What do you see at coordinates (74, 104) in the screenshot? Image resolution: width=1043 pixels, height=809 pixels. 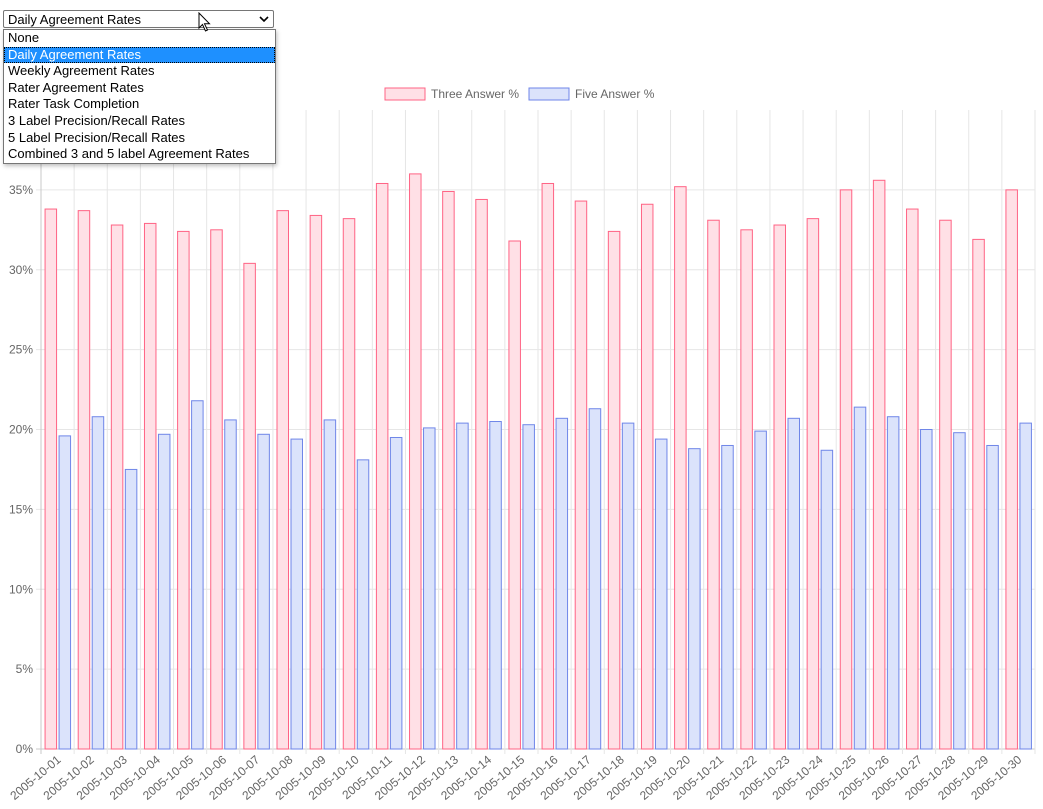 I see `option-rater-task-completion: Rater Task Completion` at bounding box center [74, 104].